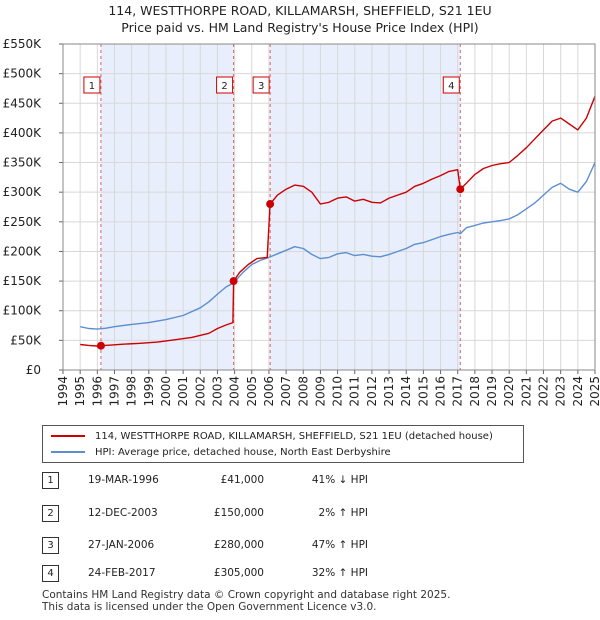  What do you see at coordinates (50, 513) in the screenshot?
I see `sale-number: 2` at bounding box center [50, 513].